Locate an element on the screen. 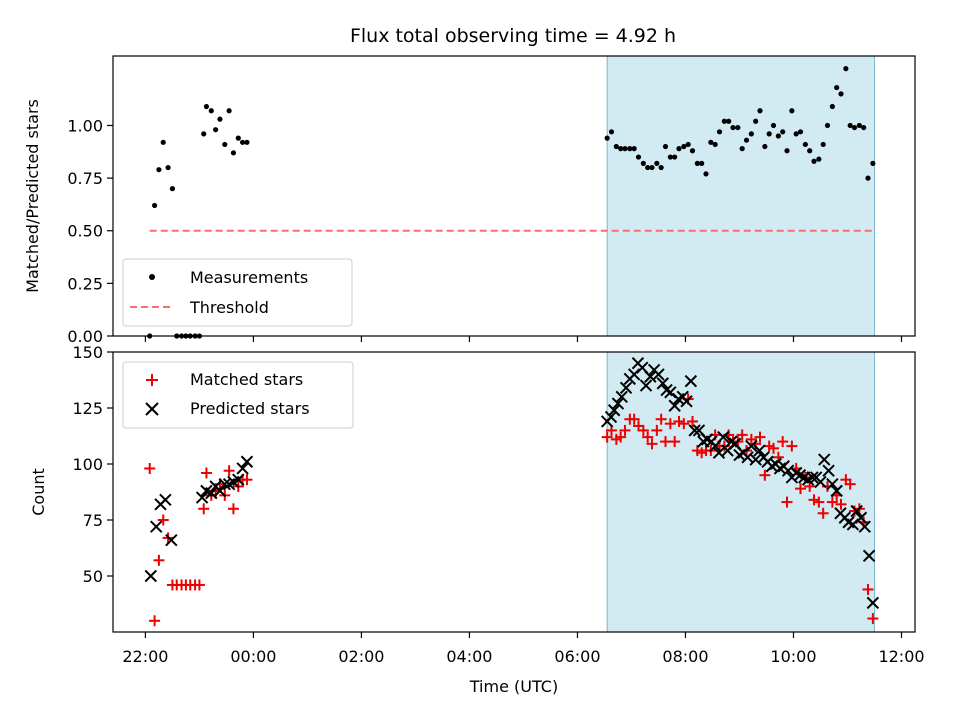  chart-title: Flux total observing time = 4.92 h is located at coordinates (513, 36).